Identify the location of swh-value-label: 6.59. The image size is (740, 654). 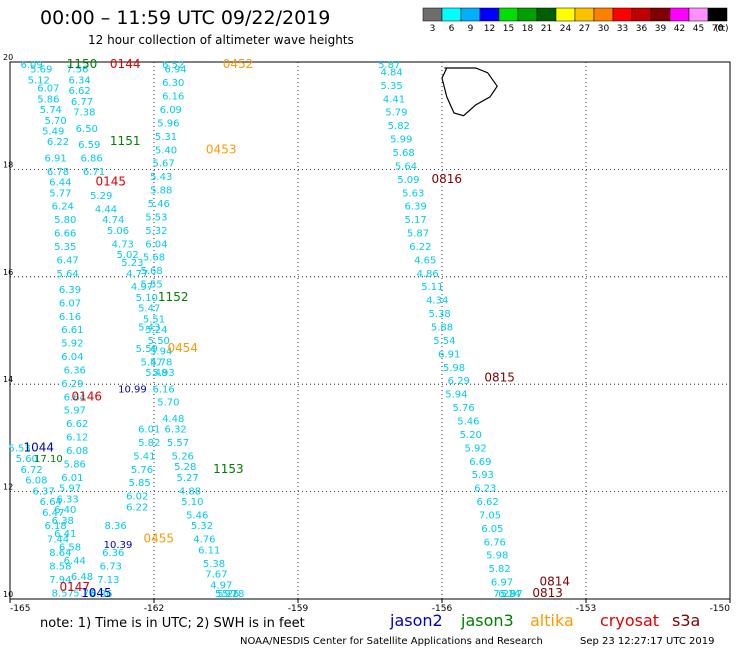
(89, 145).